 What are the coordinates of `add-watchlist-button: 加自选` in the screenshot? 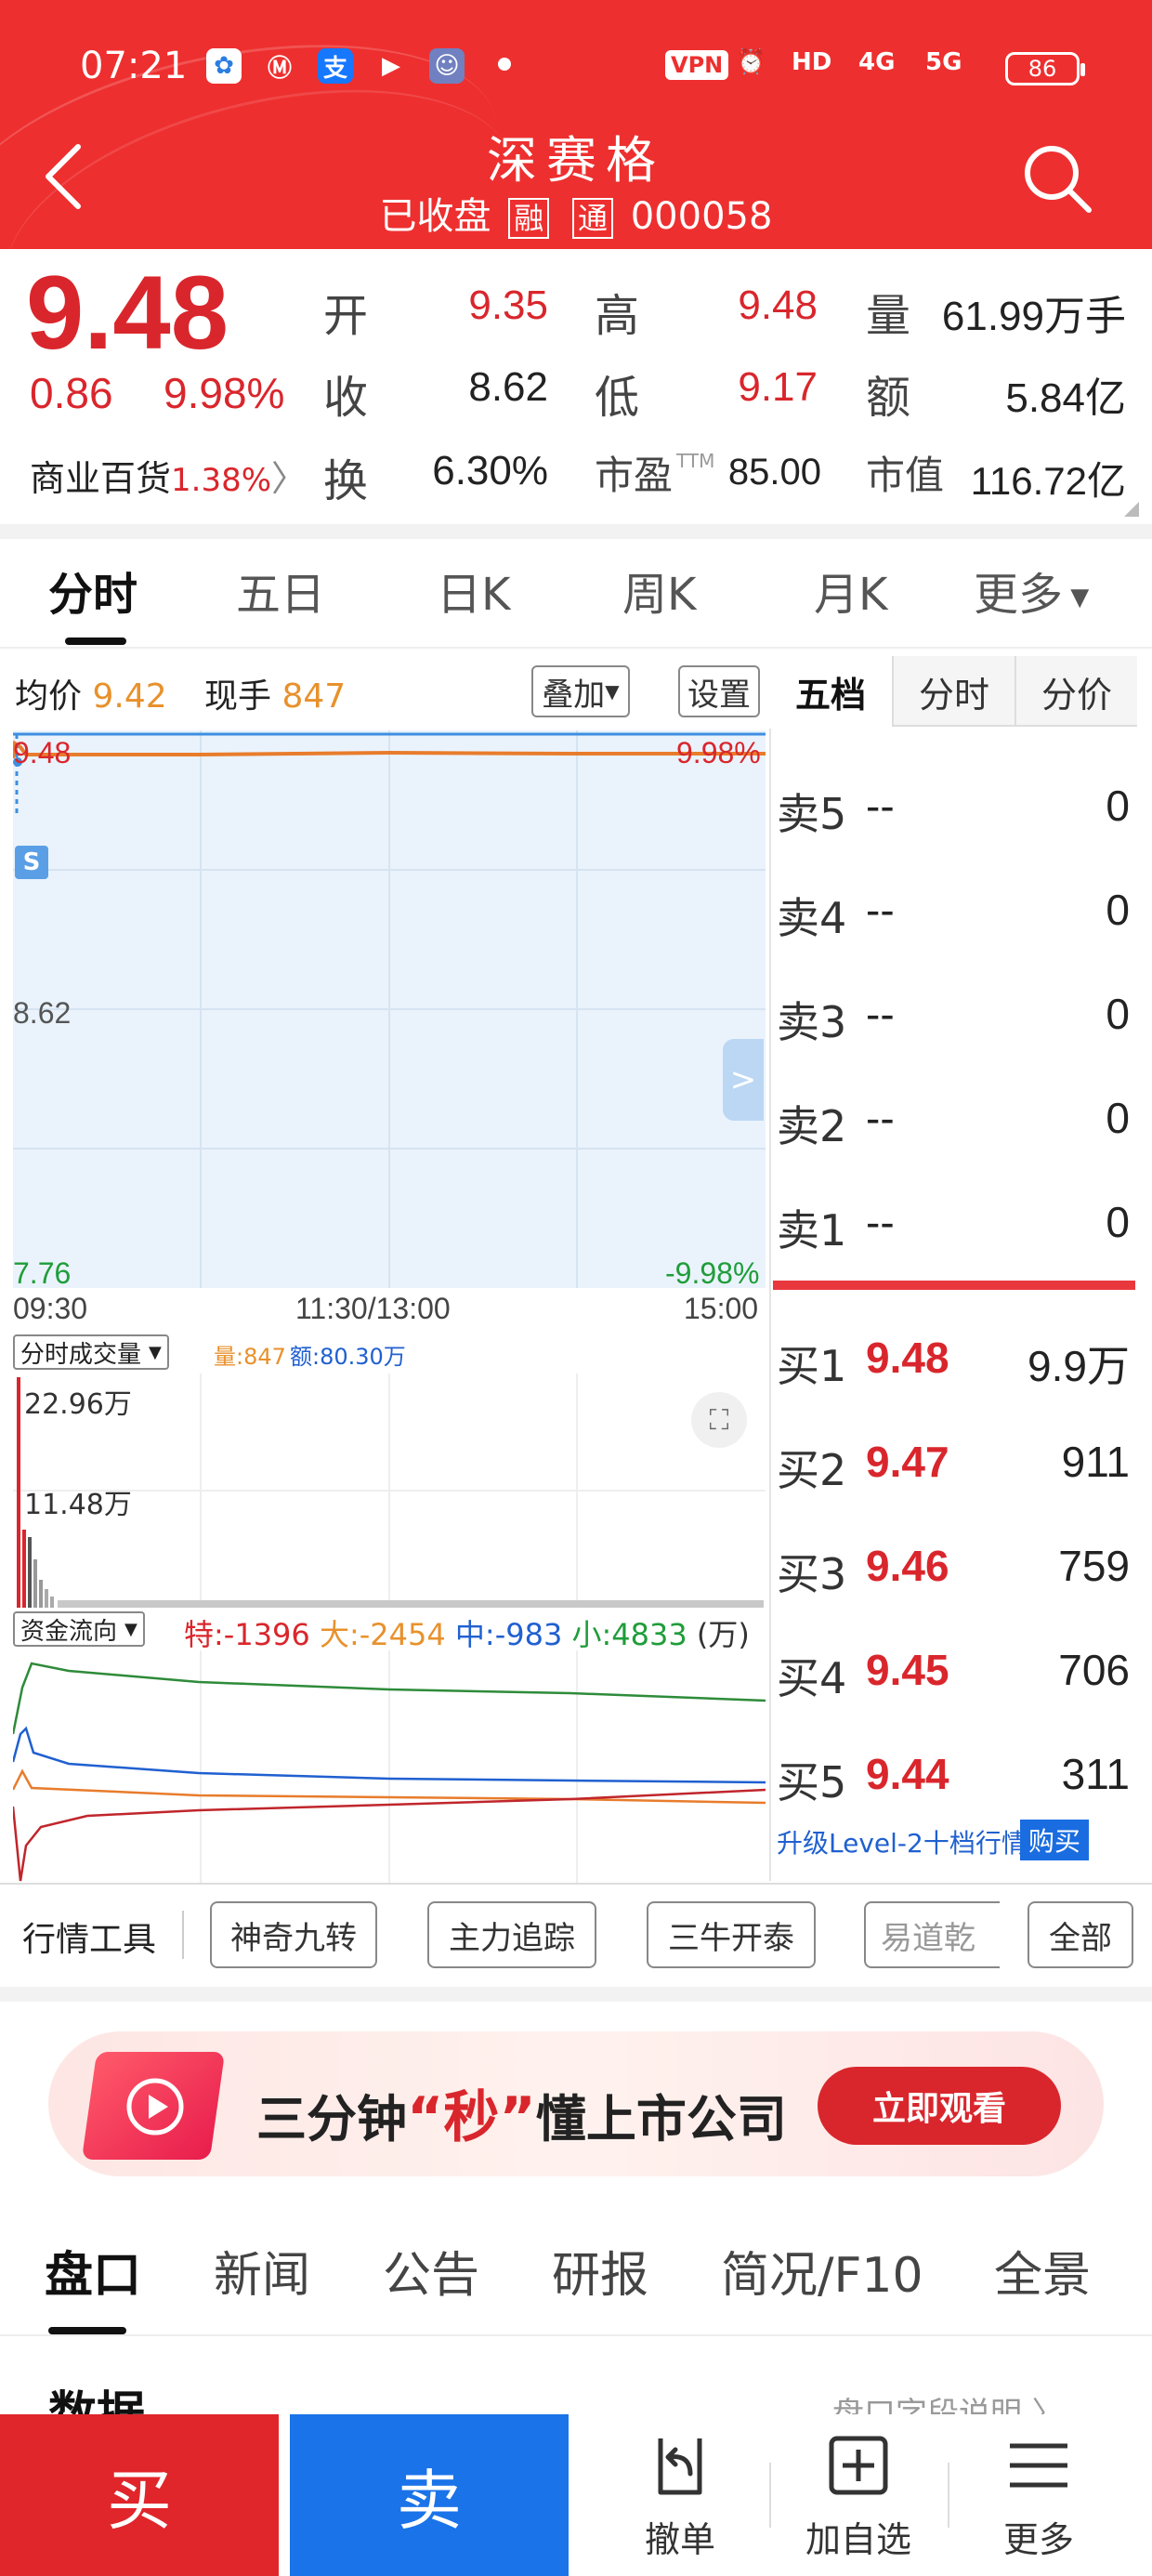 It's located at (858, 2502).